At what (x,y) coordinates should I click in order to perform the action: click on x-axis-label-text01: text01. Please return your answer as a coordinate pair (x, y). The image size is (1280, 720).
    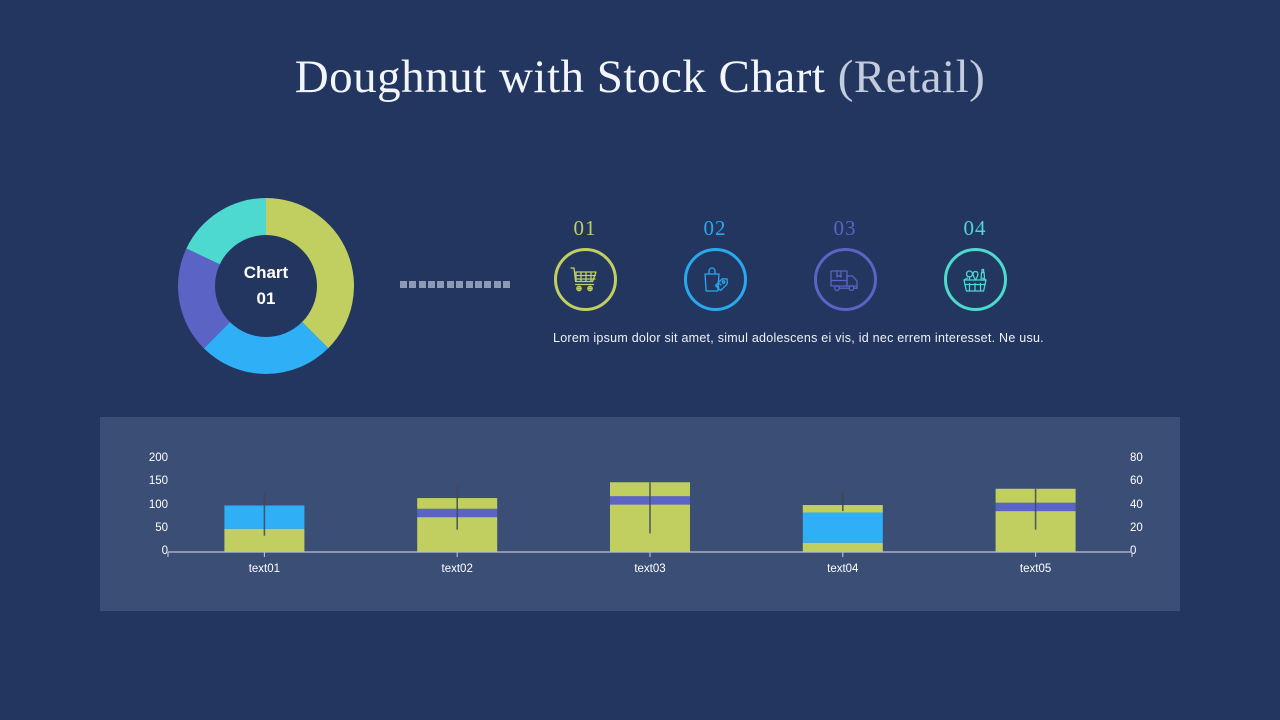
    Looking at the image, I should click on (264, 569).